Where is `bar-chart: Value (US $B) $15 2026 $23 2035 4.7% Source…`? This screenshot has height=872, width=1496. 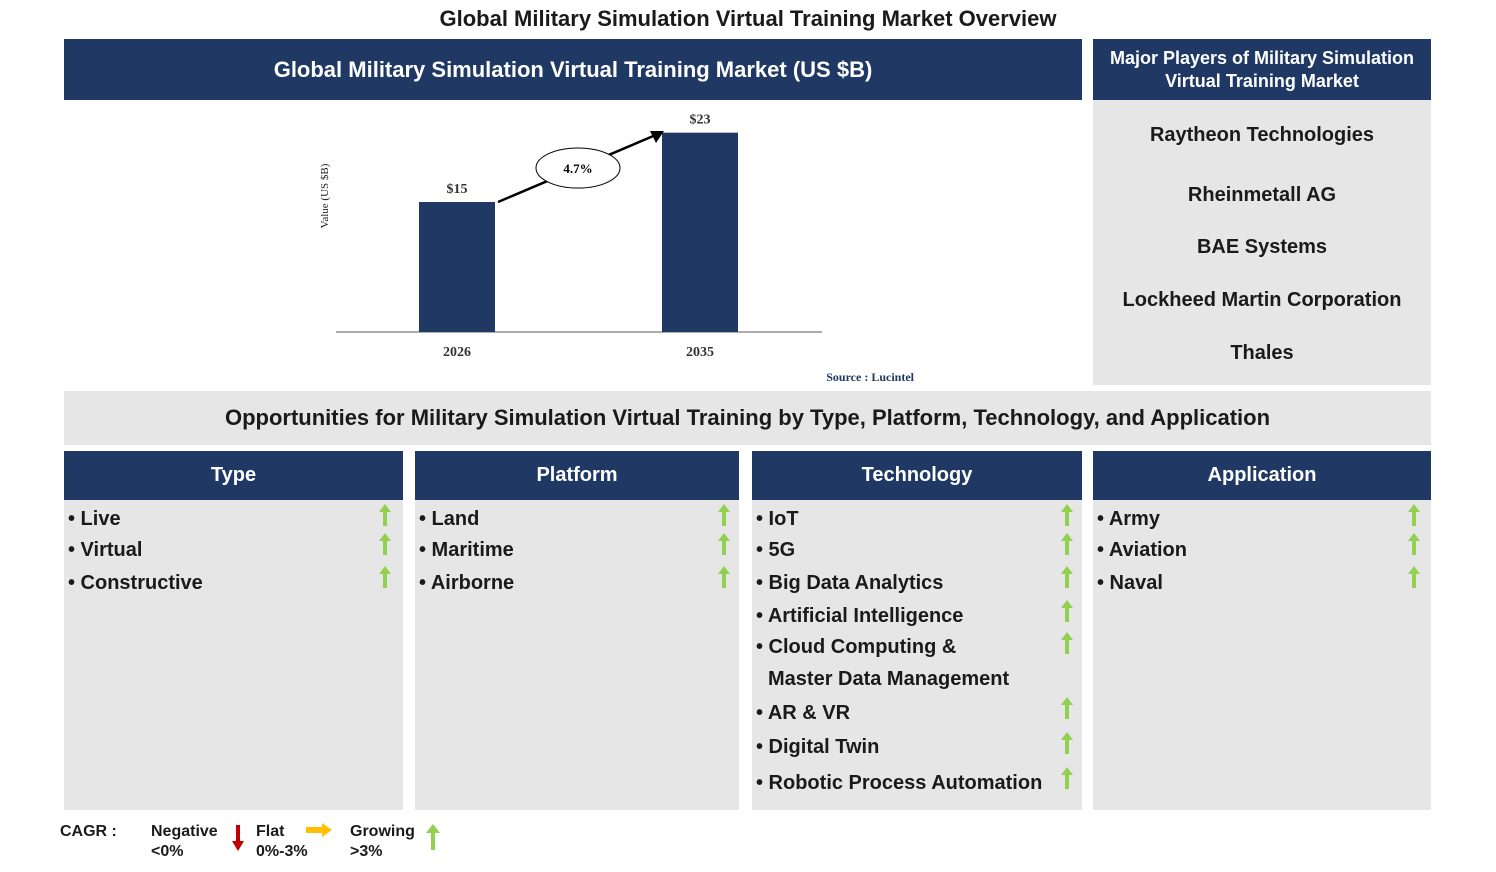
bar-chart: Value (US $B) $15 2026 $23 2035 4.7% Source… is located at coordinates (617, 248).